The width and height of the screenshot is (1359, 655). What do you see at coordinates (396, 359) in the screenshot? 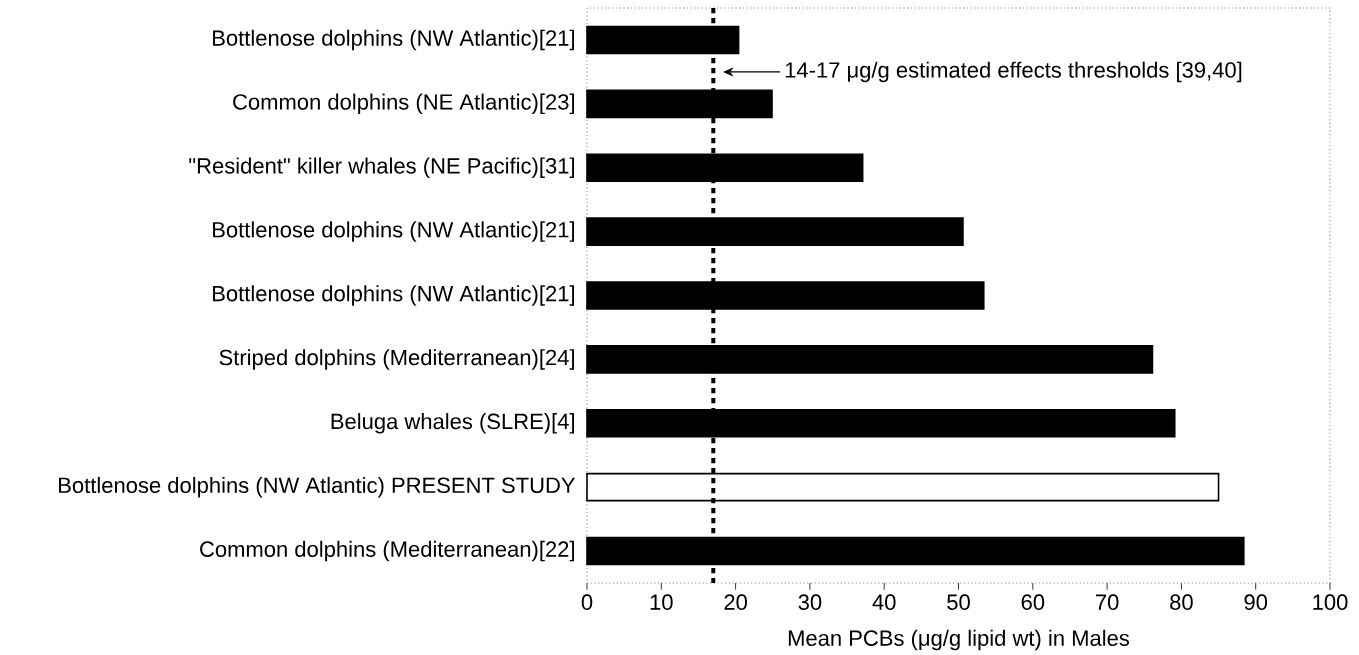
I see `y-tick-label: Striped dolphins (Mediterranean)[24]` at bounding box center [396, 359].